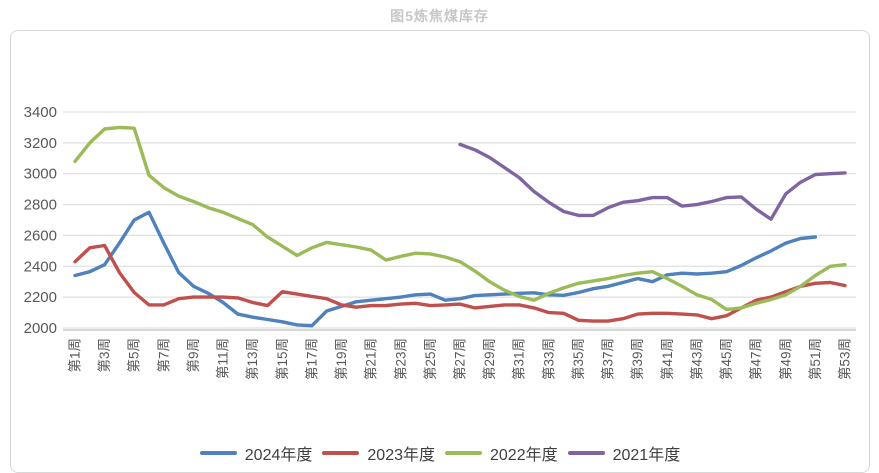 This screenshot has width=879, height=473. I want to click on y-axis-tick-label: 2200, so click(40, 297).